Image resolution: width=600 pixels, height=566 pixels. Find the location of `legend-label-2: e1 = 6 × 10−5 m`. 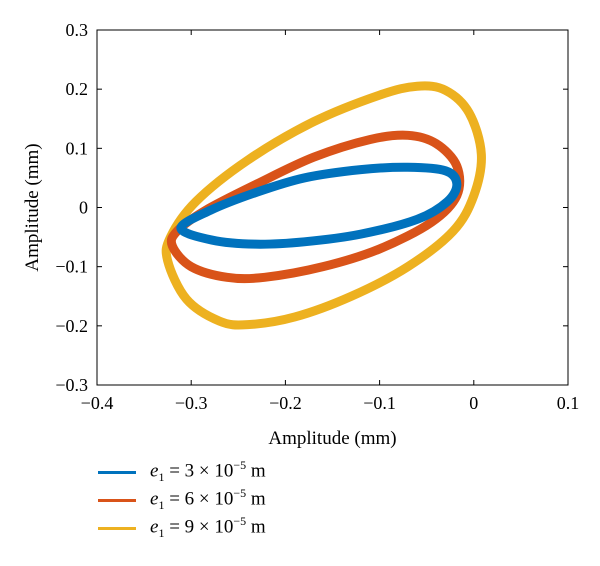

legend-label-2: e1 = 6 × 10−5 m is located at coordinates (208, 499).